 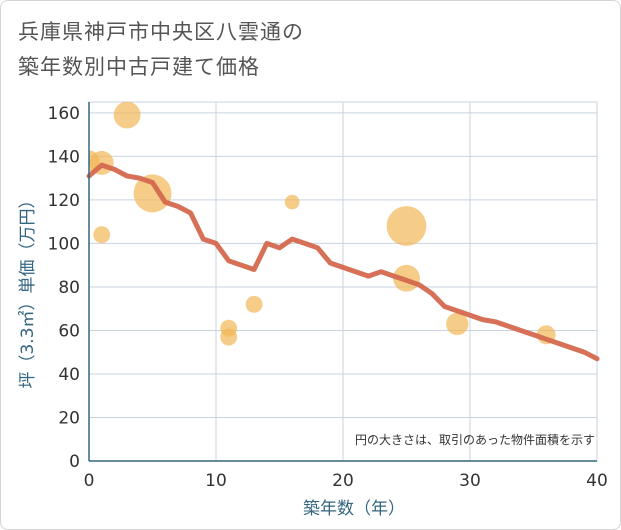 I want to click on chart-title-line-2: 築年数別中古戸建て価格, so click(x=139, y=67).